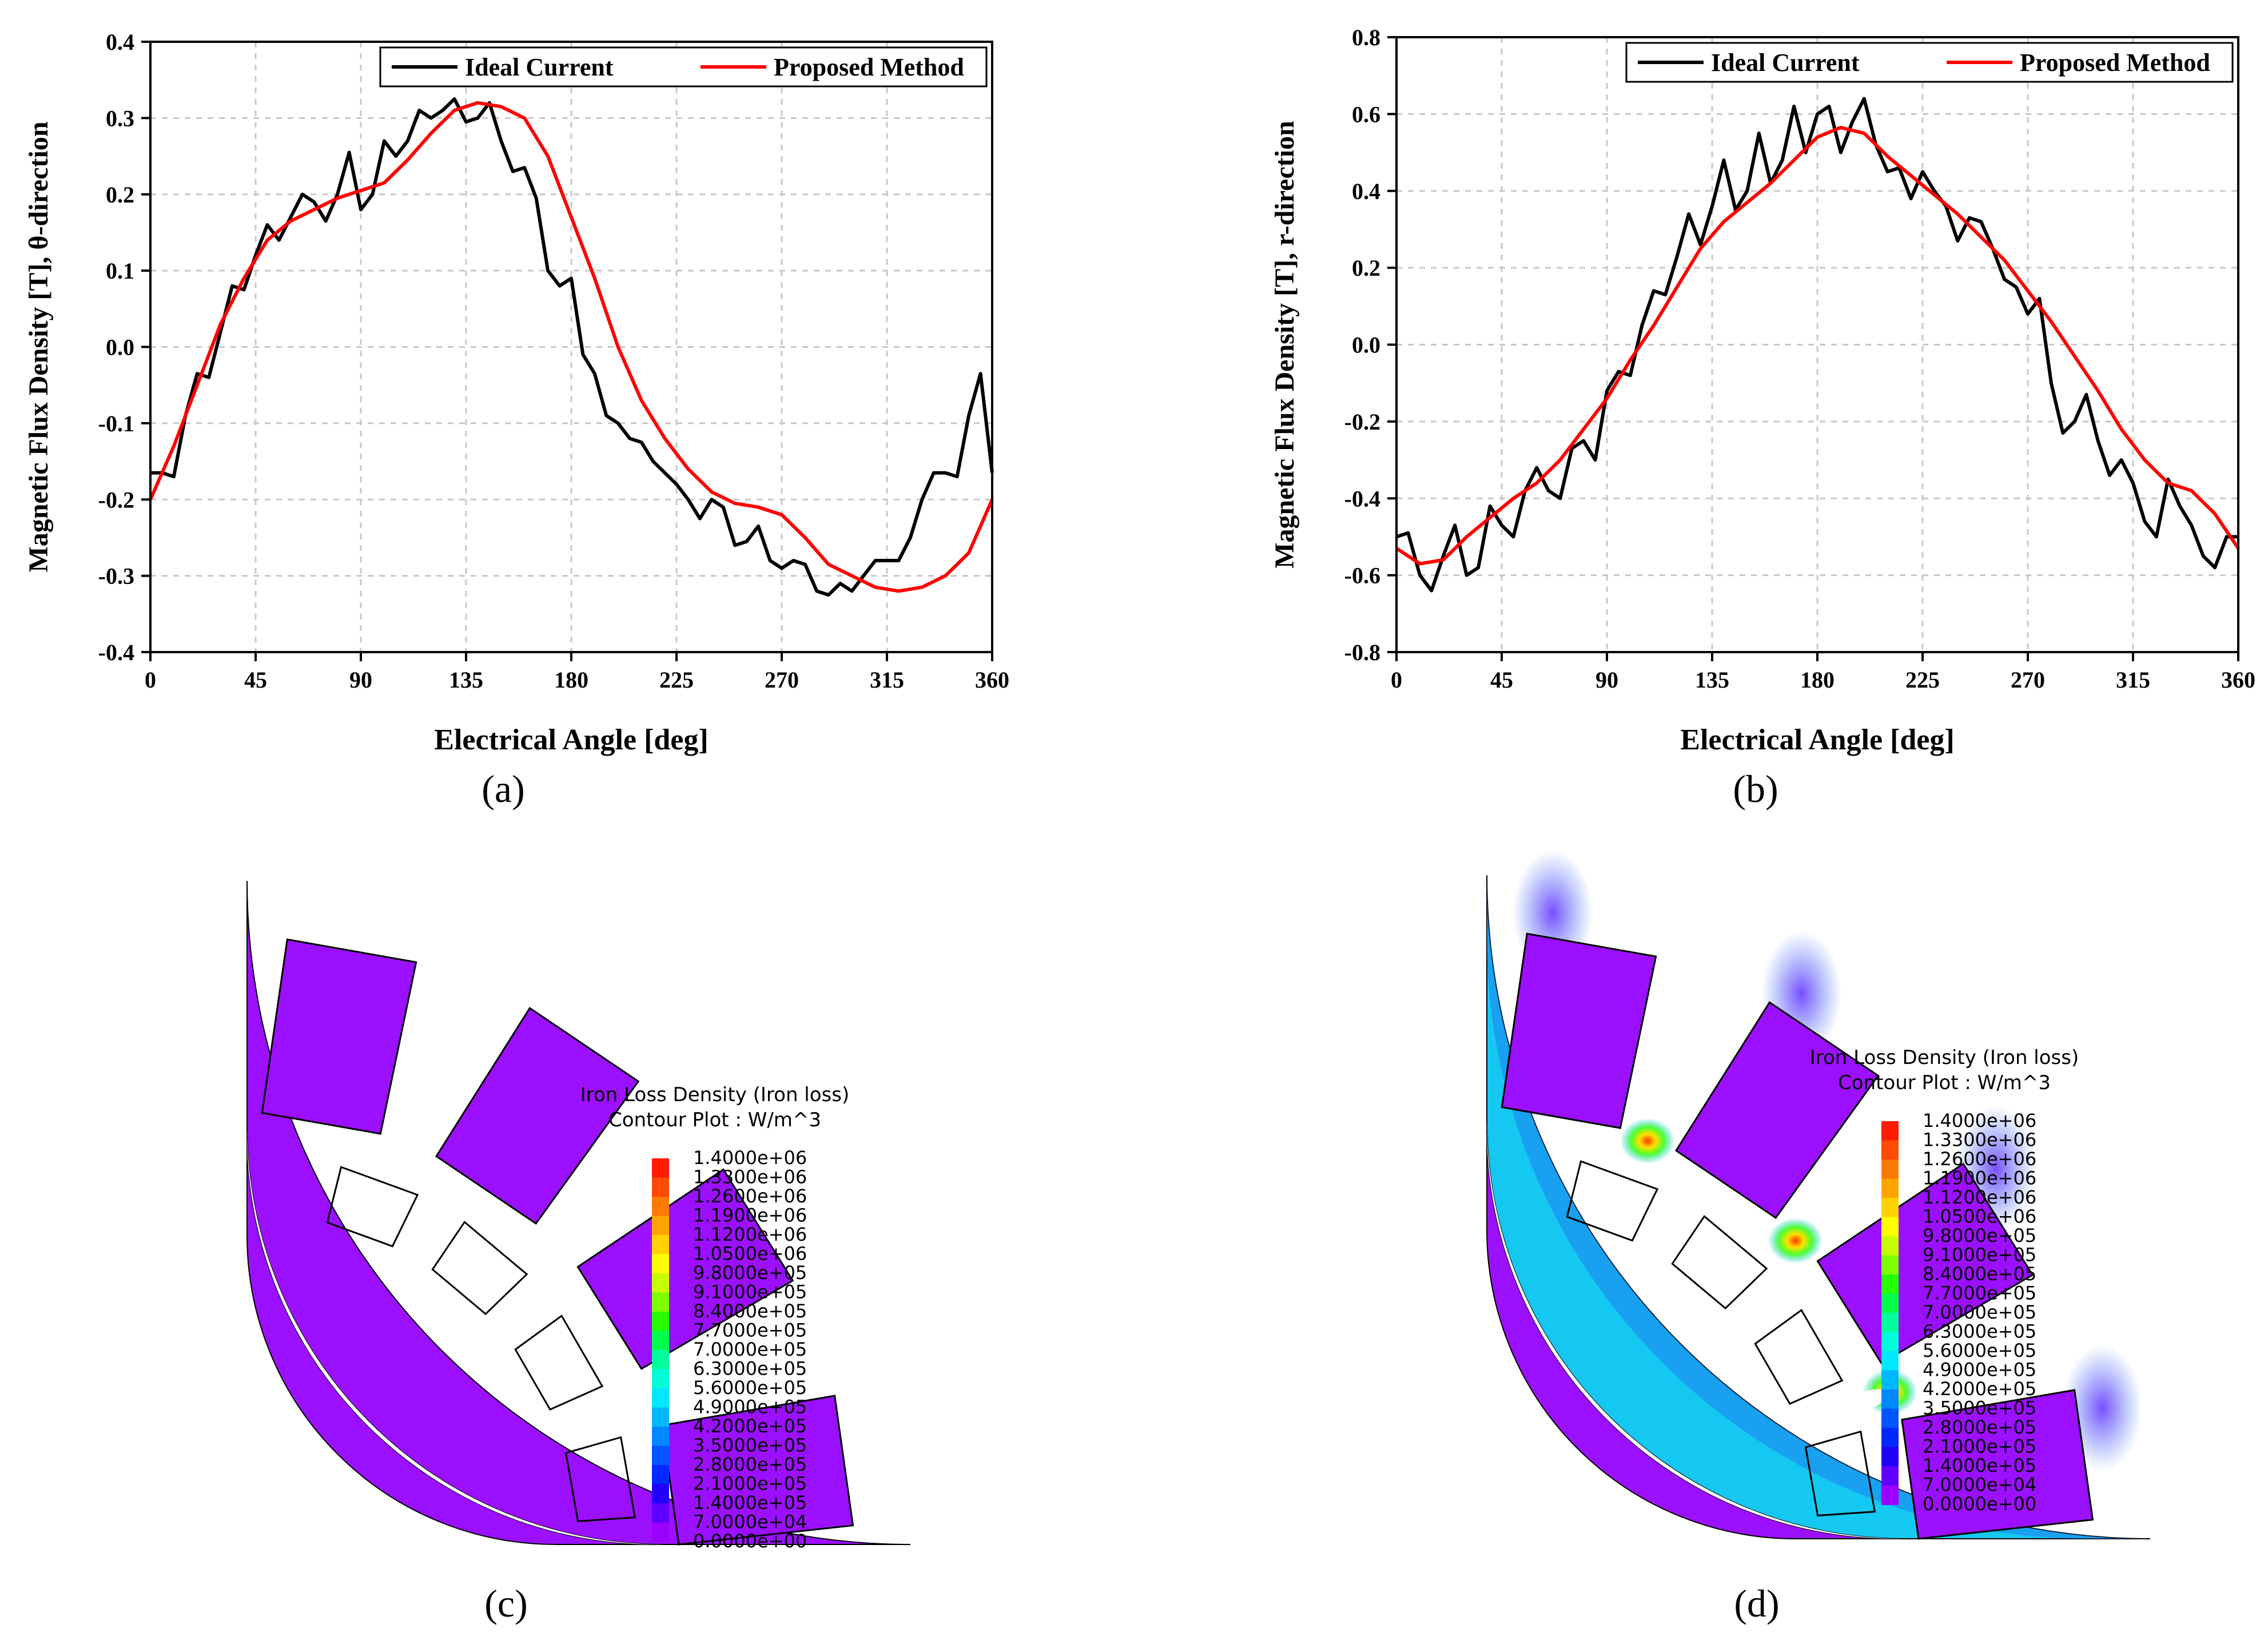 The height and width of the screenshot is (1644, 2268). Describe the element at coordinates (1979, 1504) in the screenshot. I see `colorbar-level-label: 0.0000e+00` at that location.